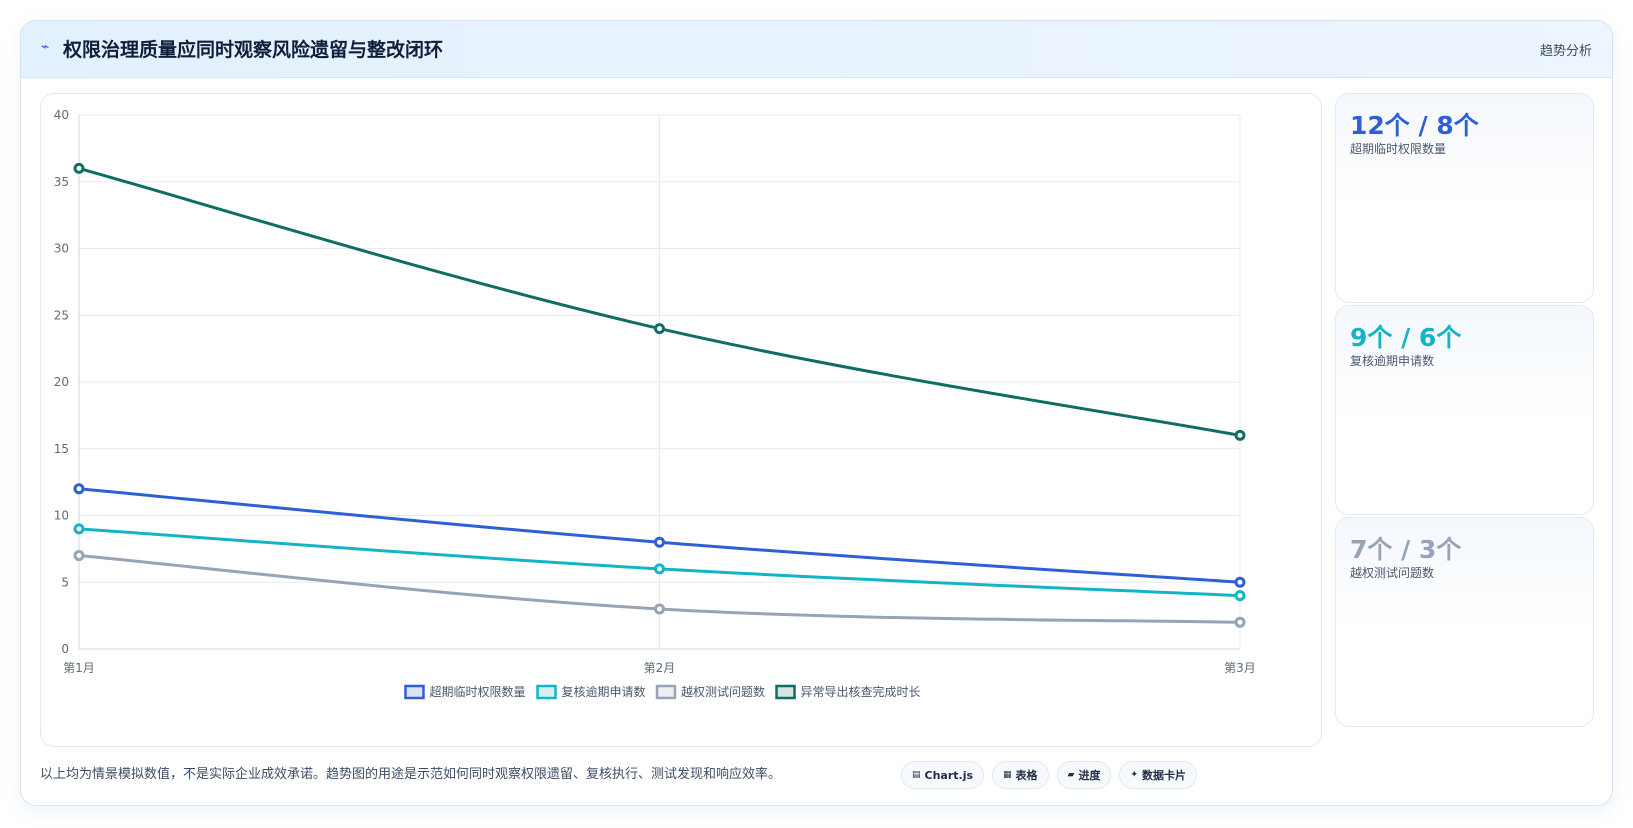 This screenshot has width=1633, height=828. What do you see at coordinates (604, 691) in the screenshot?
I see `legend-label: 复核逾期申请数` at bounding box center [604, 691].